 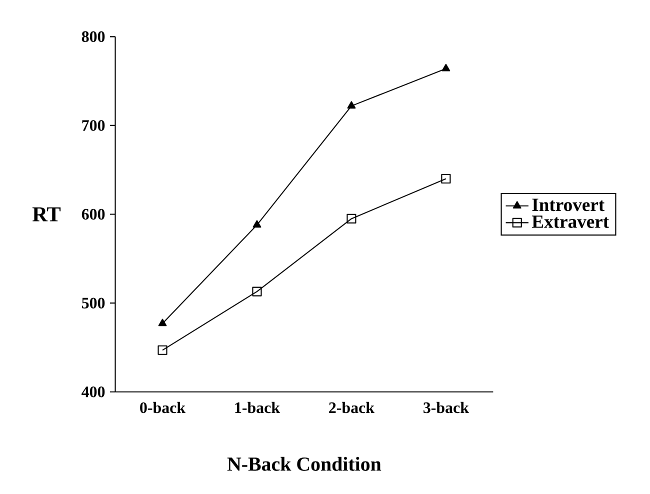 What do you see at coordinates (93, 214) in the screenshot?
I see `y-tick-label: 600` at bounding box center [93, 214].